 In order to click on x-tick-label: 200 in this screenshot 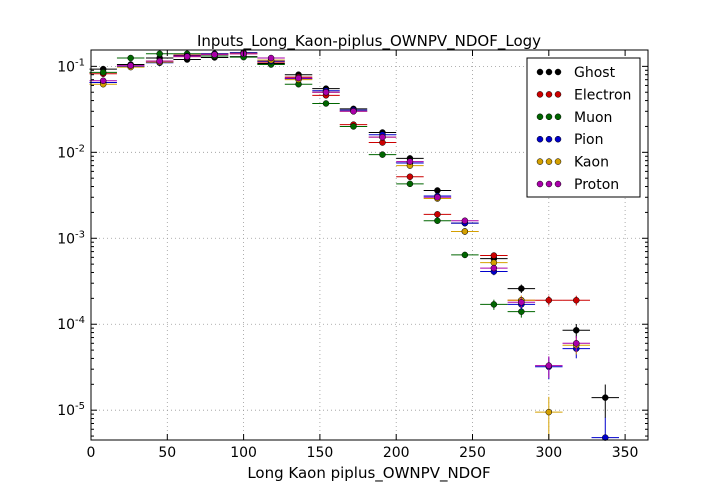, I will do `click(396, 453)`.